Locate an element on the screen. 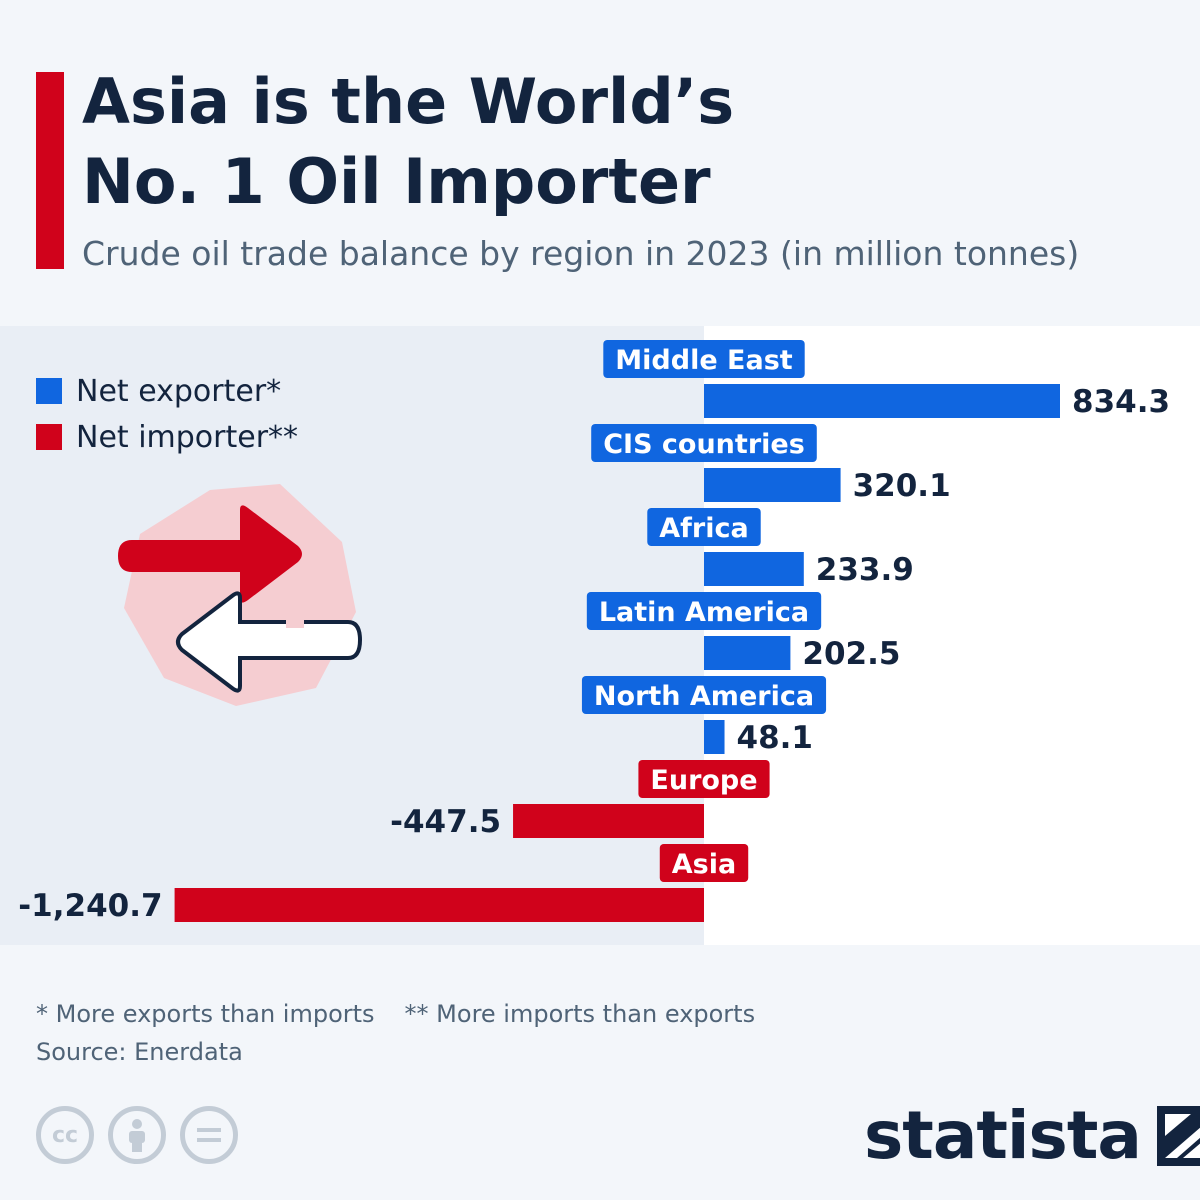 The image size is (1200, 1200). category-pill-africa is located at coordinates (704, 527).